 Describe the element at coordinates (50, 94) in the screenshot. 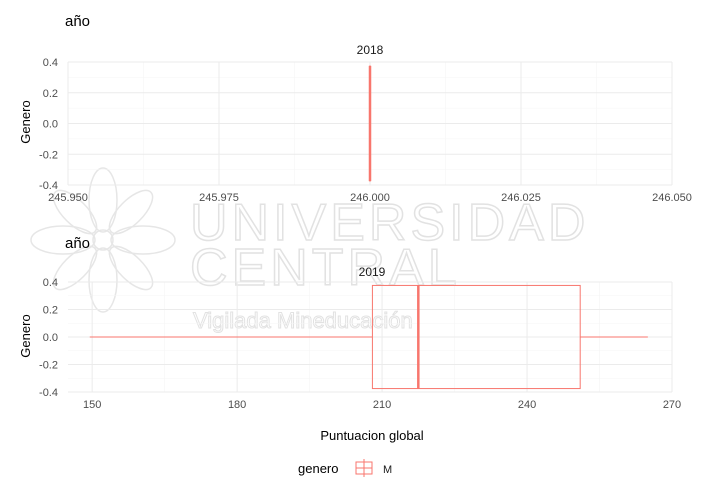

I see `y-tick-label-2018: 0.2` at that location.